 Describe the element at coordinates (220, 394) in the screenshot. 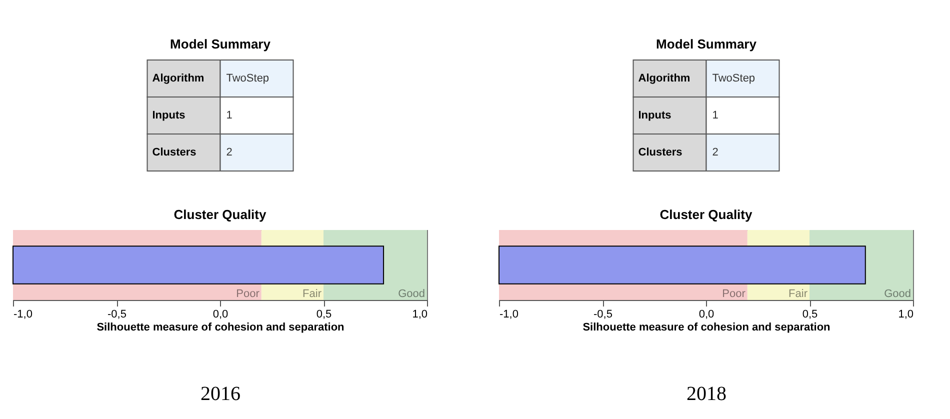

I see `text: 2016` at that location.